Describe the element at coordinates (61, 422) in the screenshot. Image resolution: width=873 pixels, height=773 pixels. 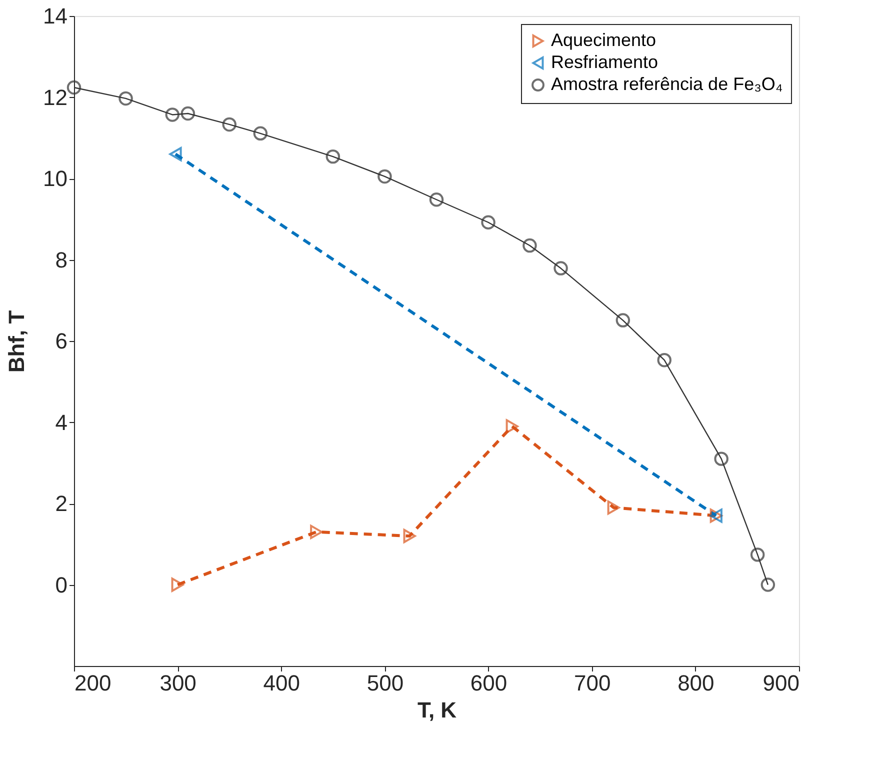
I see `y-tick-label: 4` at that location.